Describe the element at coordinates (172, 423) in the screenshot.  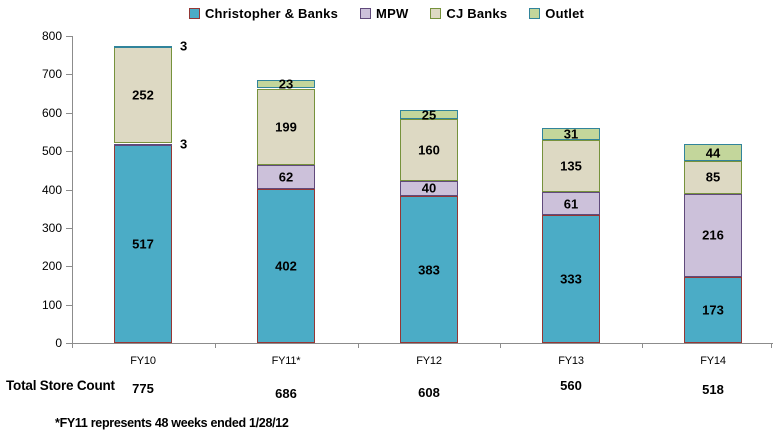
I see `chart-footnote: *FY11 represents 48 weeks ended 1/28/12` at that location.